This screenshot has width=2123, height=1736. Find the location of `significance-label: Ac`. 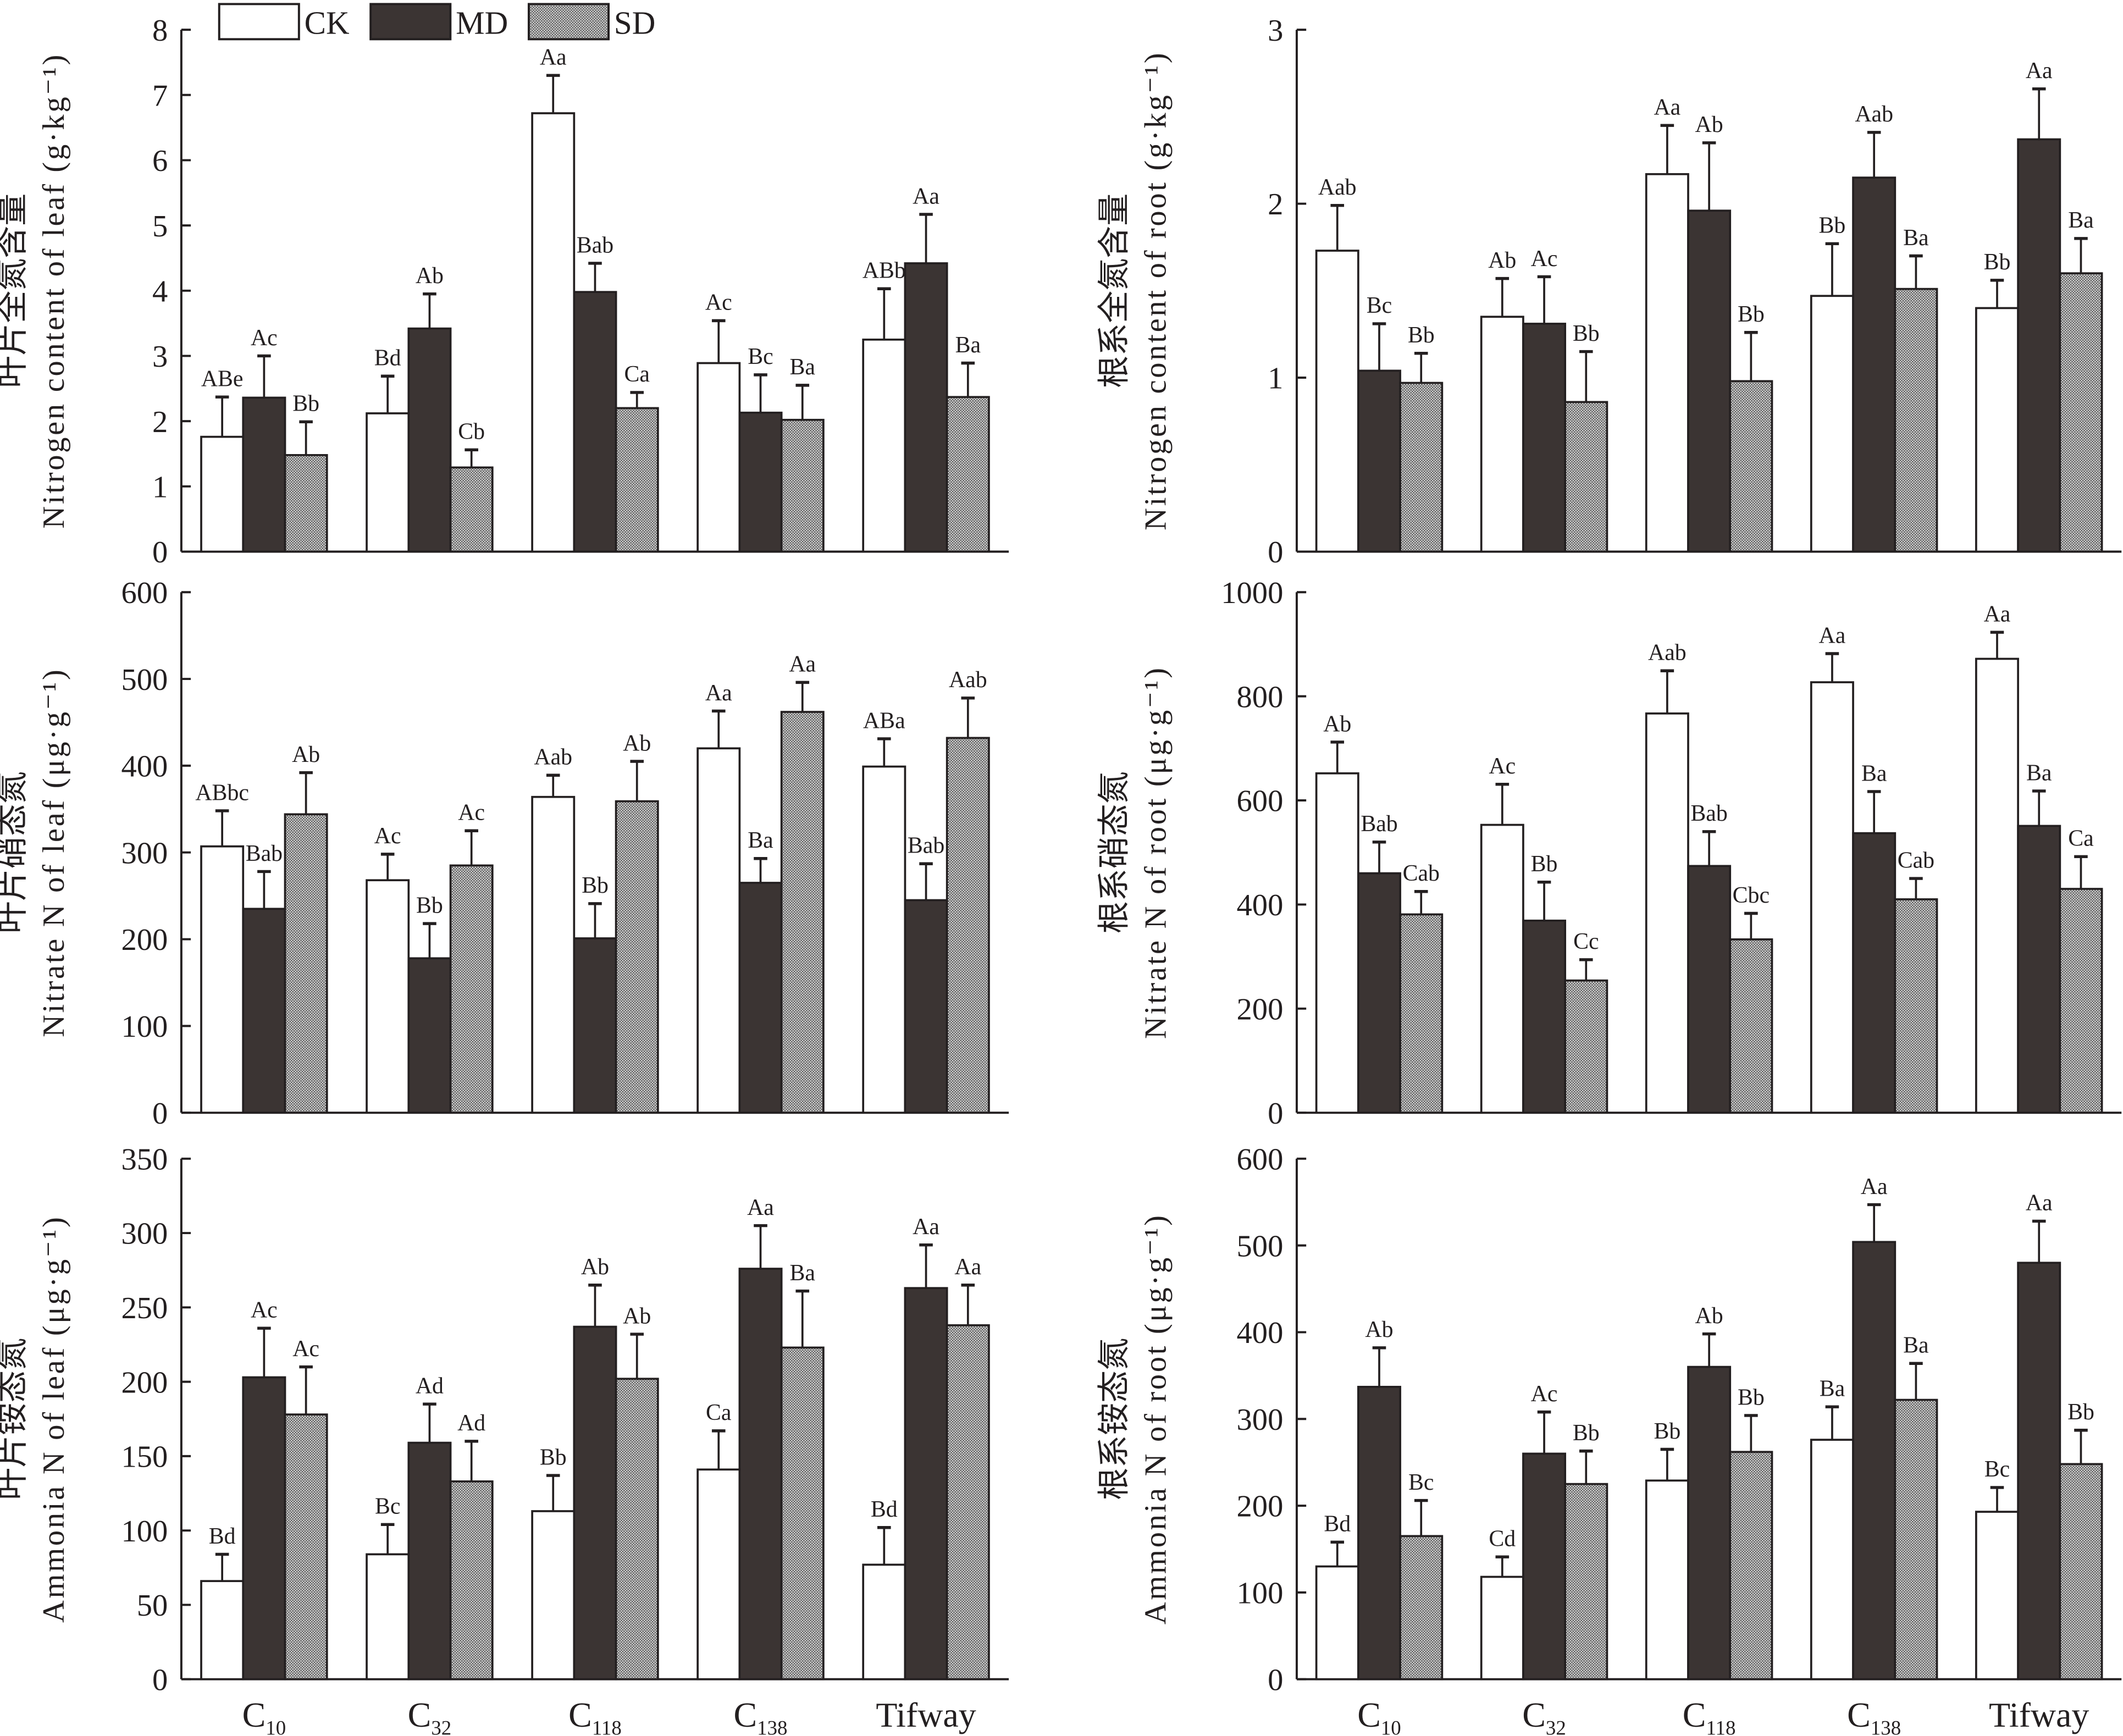

significance-label: Ac is located at coordinates (718, 303).